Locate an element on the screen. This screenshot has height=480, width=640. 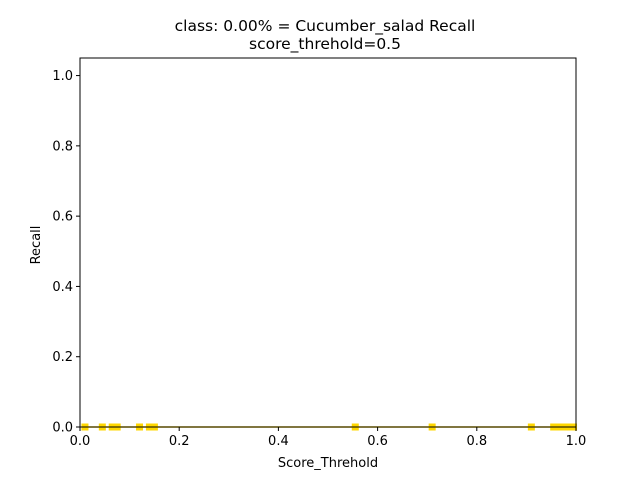
y-tick-label: 0.4 is located at coordinates (62, 287).